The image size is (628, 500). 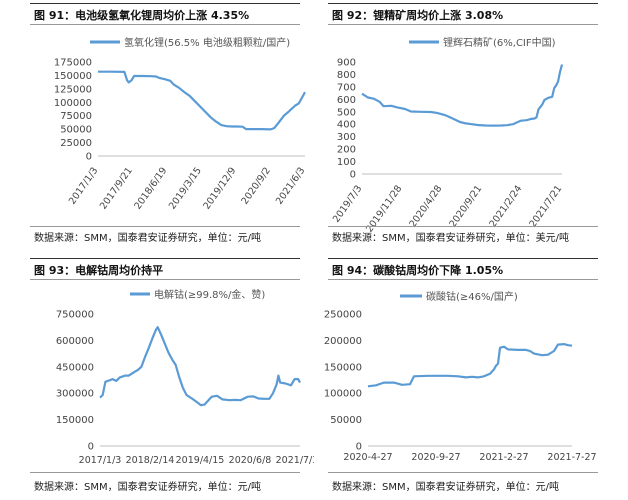 I want to click on y-tick-label: 450000, so click(x=75, y=367).